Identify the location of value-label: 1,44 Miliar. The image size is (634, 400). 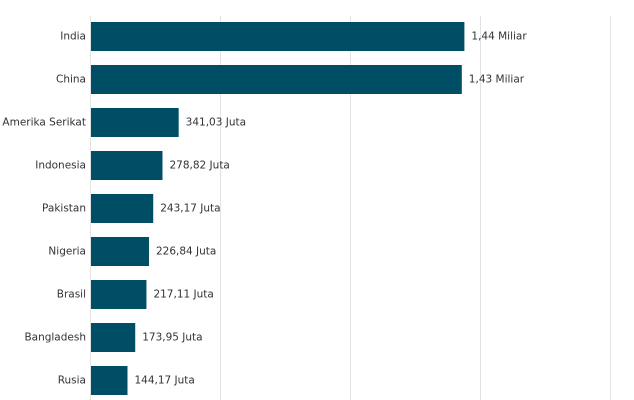
(499, 37).